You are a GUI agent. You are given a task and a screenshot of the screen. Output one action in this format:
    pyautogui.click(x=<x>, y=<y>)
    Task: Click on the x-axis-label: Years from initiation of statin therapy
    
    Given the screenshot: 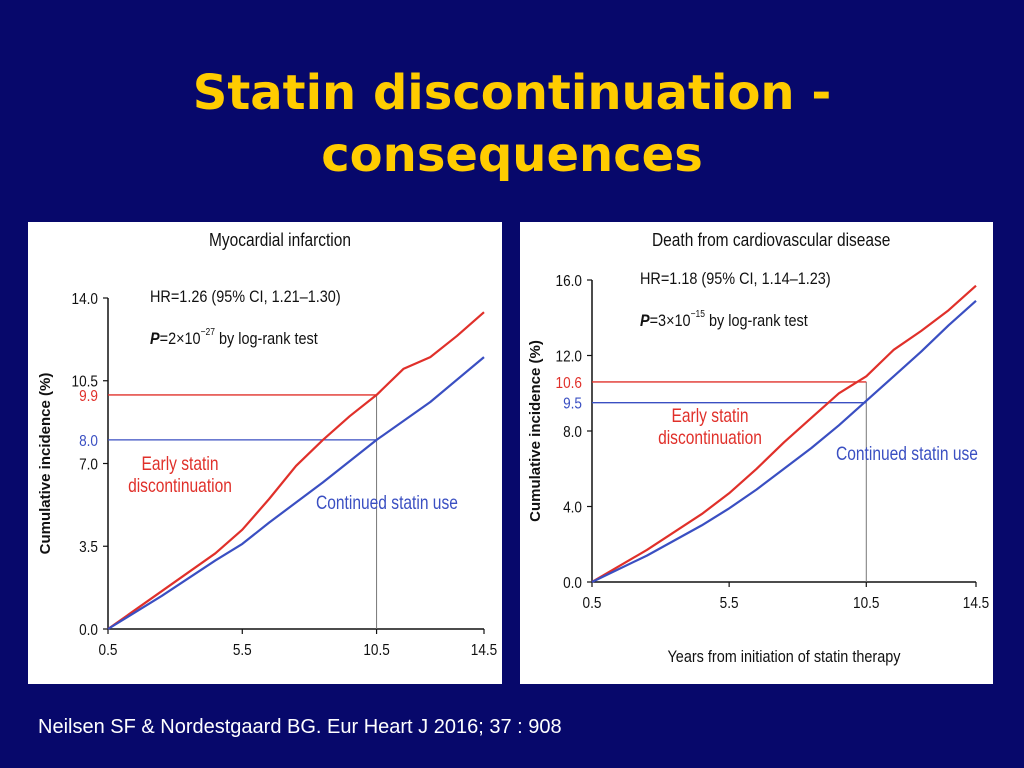 What is the action you would take?
    pyautogui.click(x=783, y=657)
    